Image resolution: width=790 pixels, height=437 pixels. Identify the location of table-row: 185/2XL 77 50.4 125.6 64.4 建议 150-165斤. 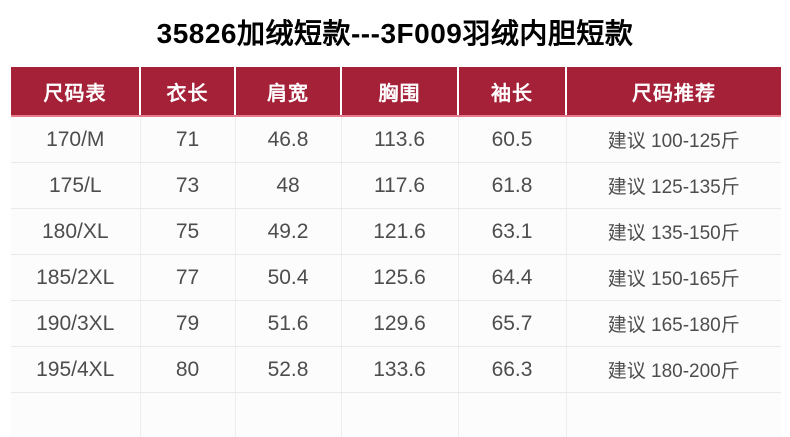
(396, 278).